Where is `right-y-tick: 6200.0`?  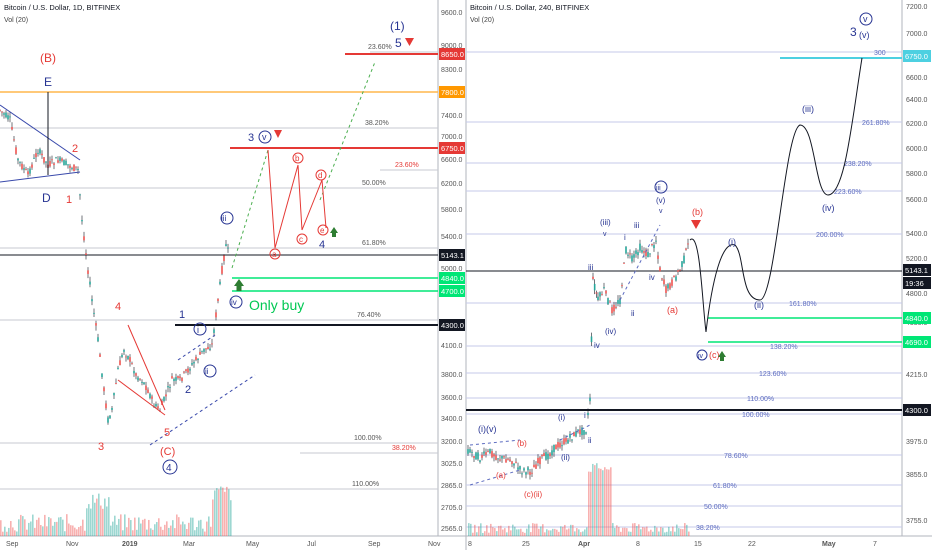
right-y-tick: 6200.0 is located at coordinates (917, 124).